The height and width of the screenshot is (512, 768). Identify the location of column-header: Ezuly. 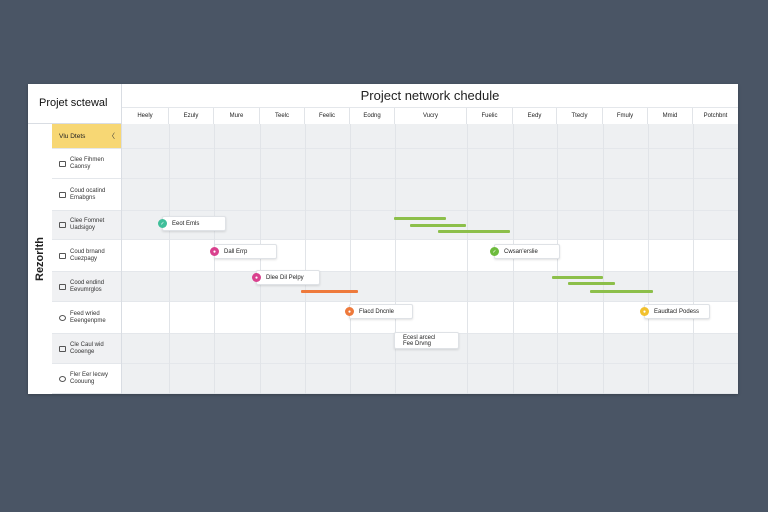
(191, 116).